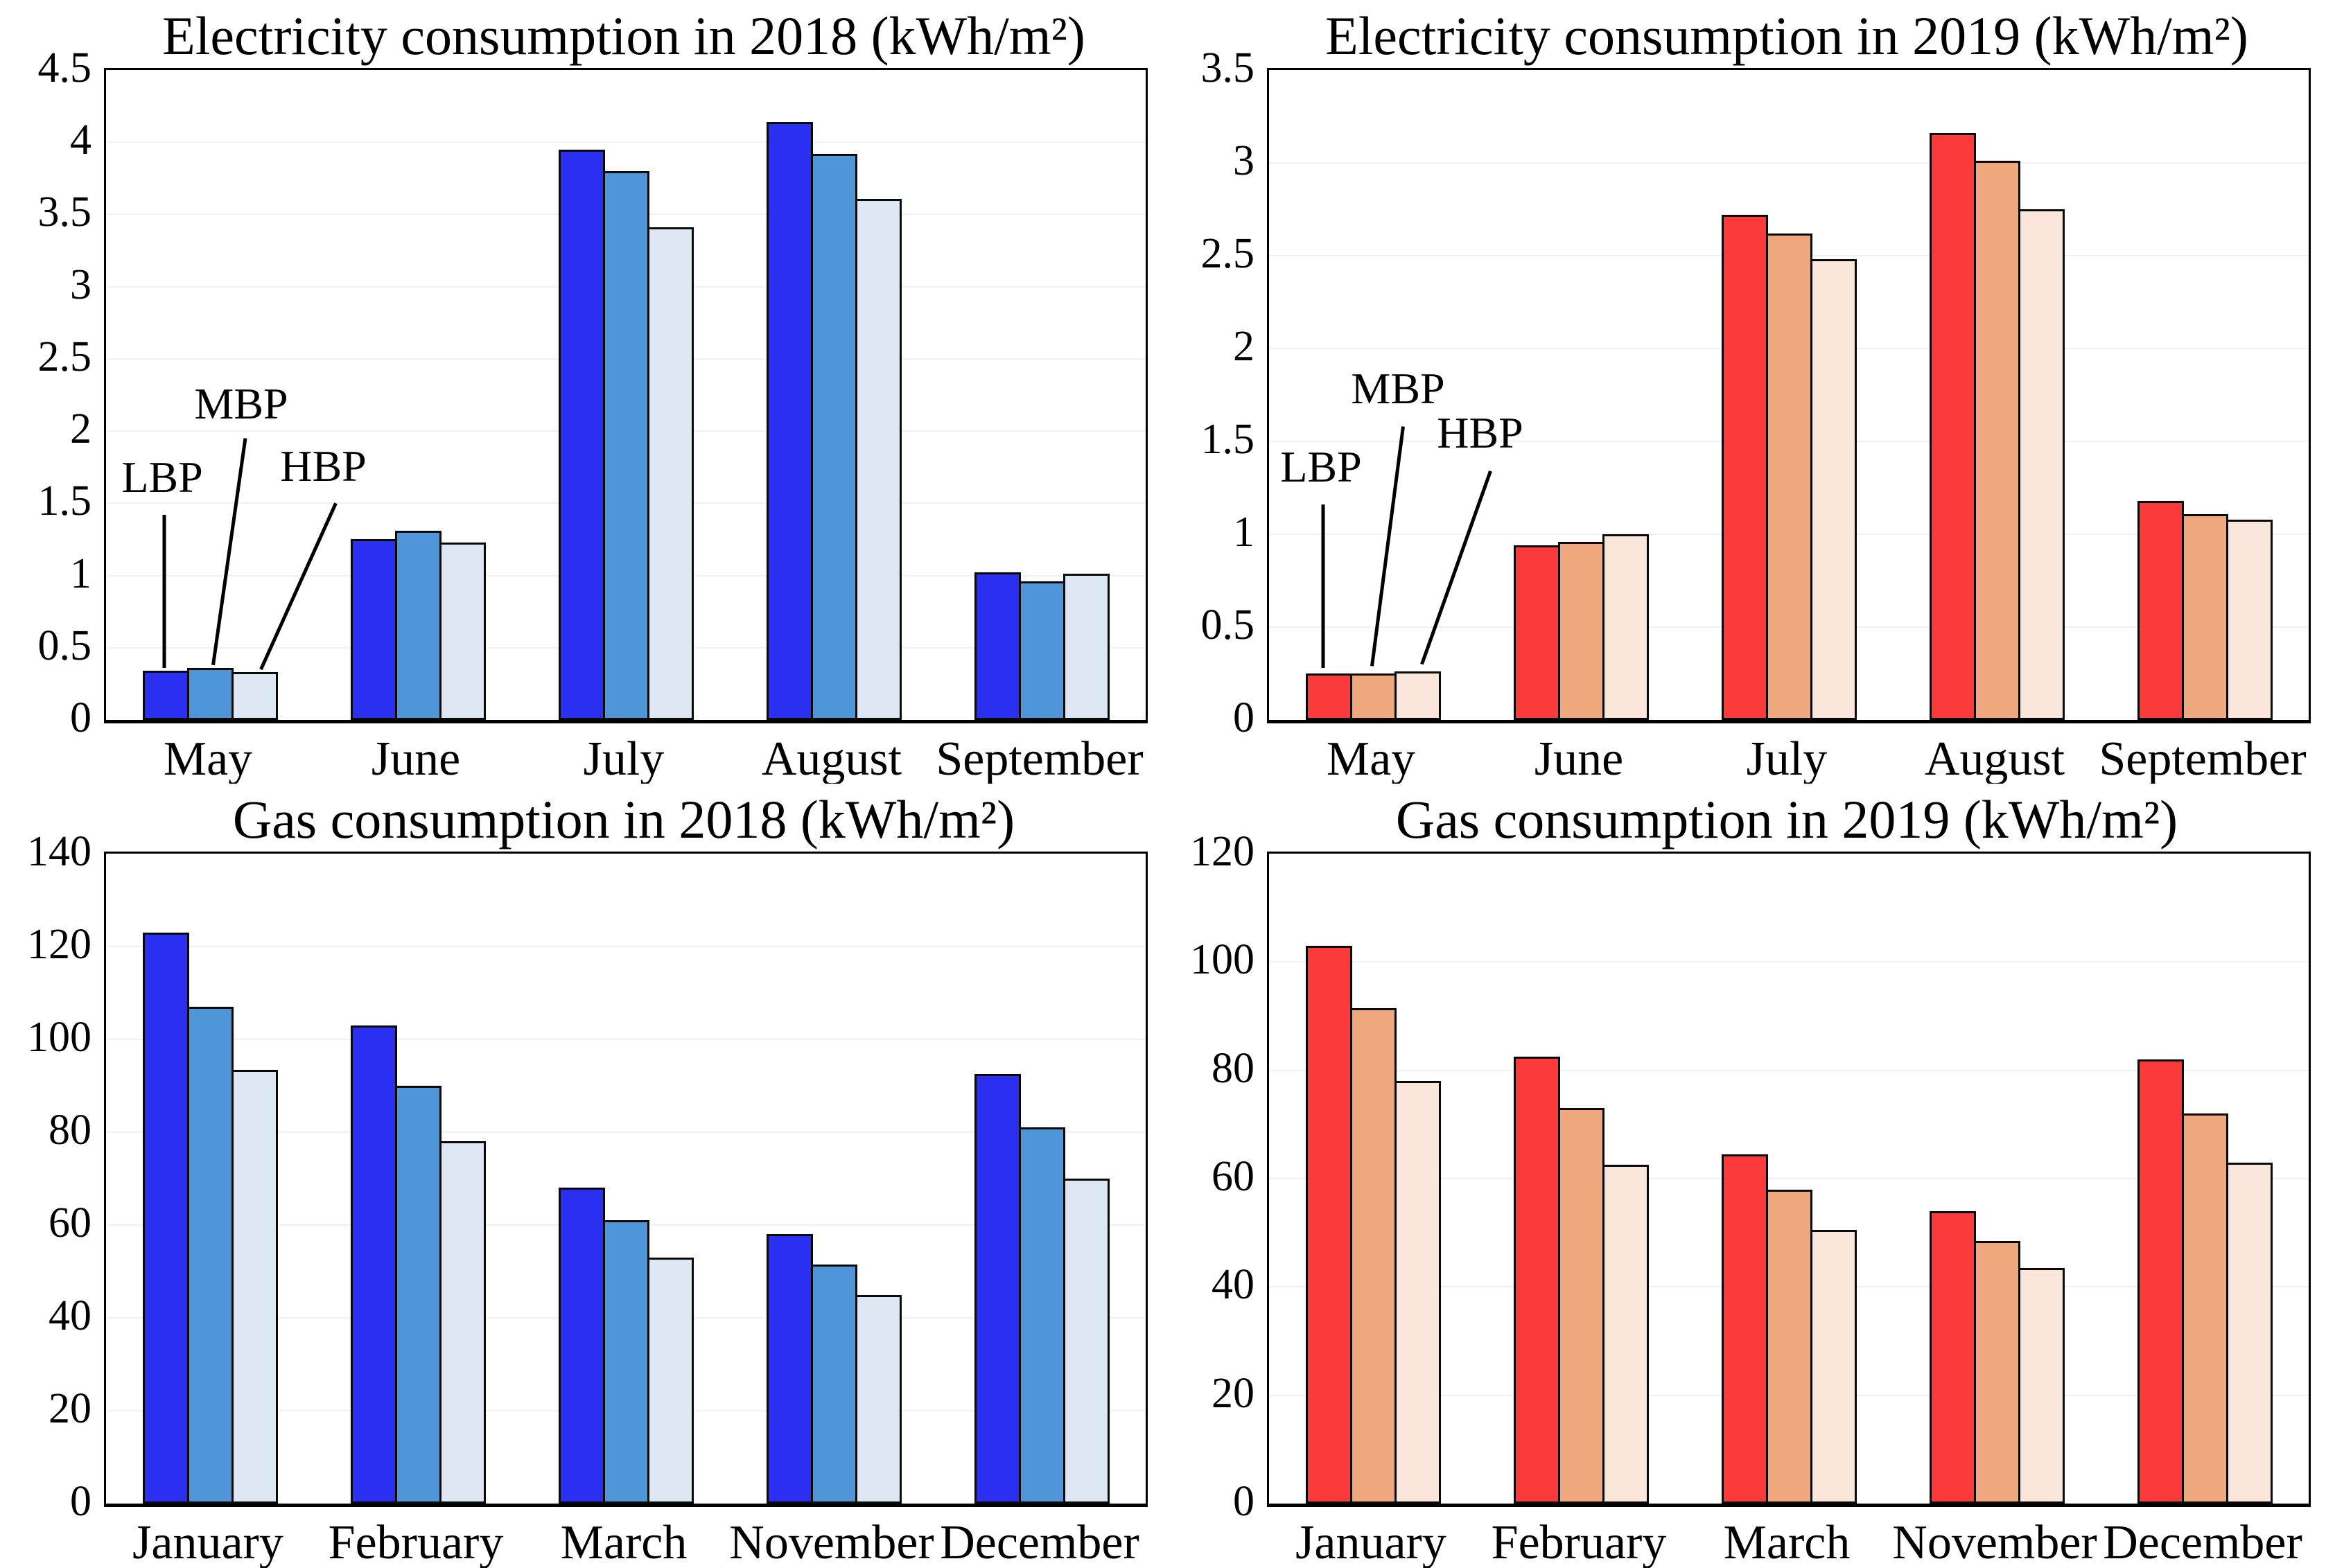  I want to click on bar-LBP-February, so click(1536, 1280).